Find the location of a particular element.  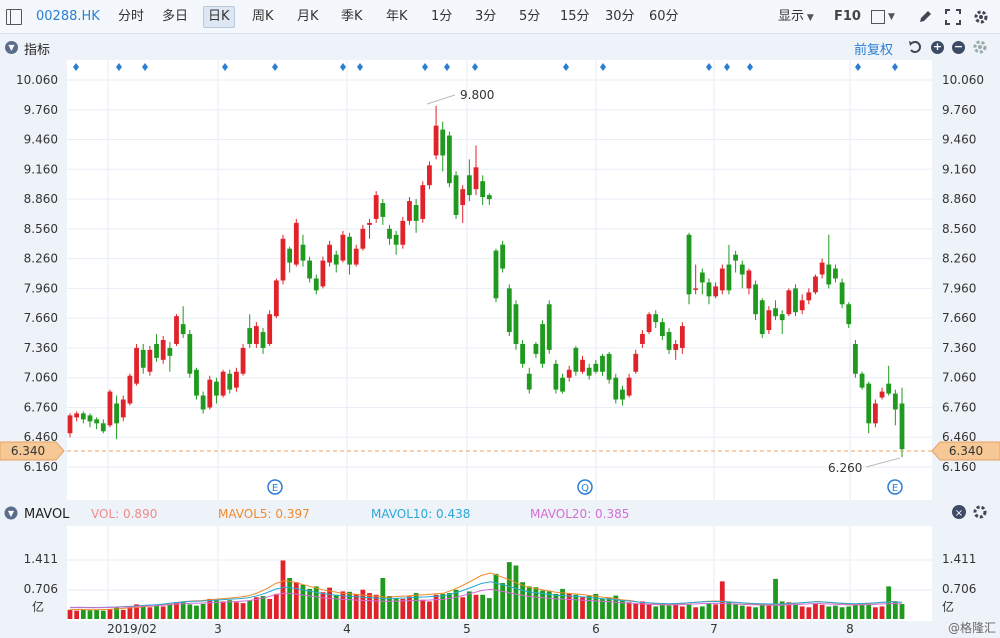

period-tab-weekly: 周K is located at coordinates (263, 16).